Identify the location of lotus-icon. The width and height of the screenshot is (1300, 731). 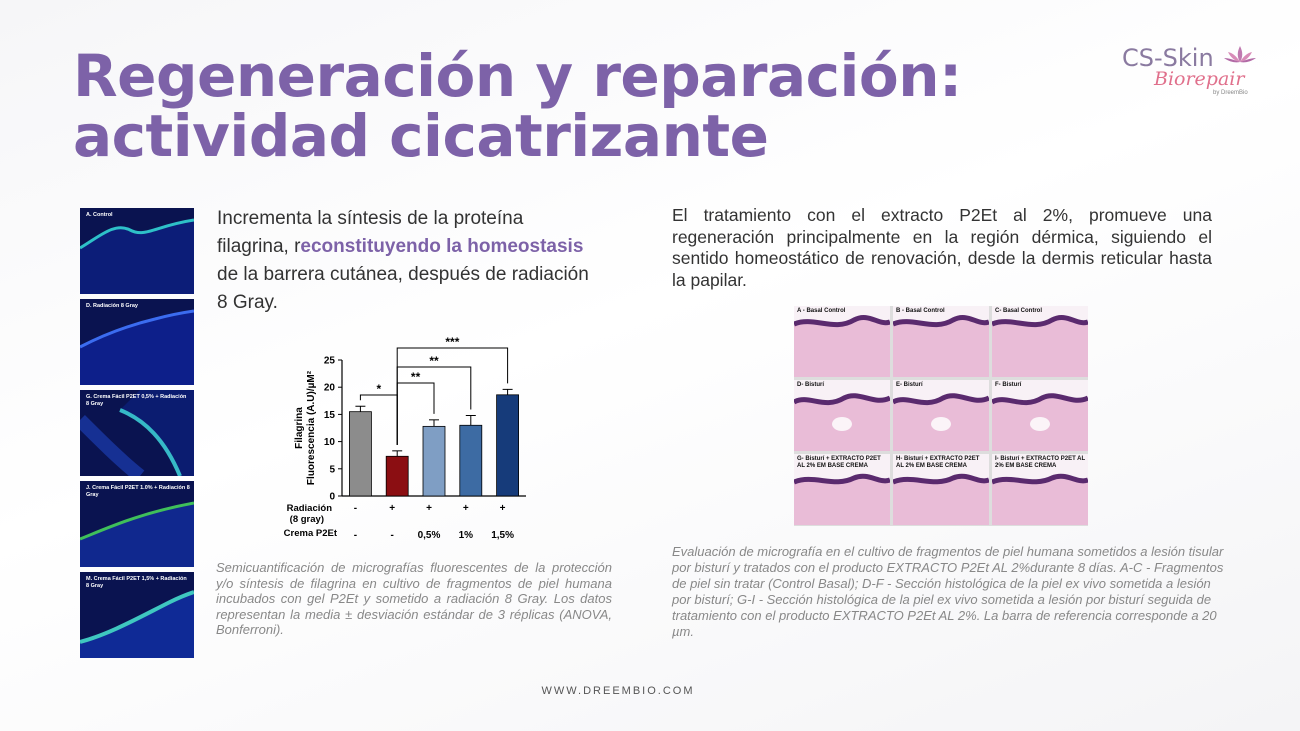
(1240, 54).